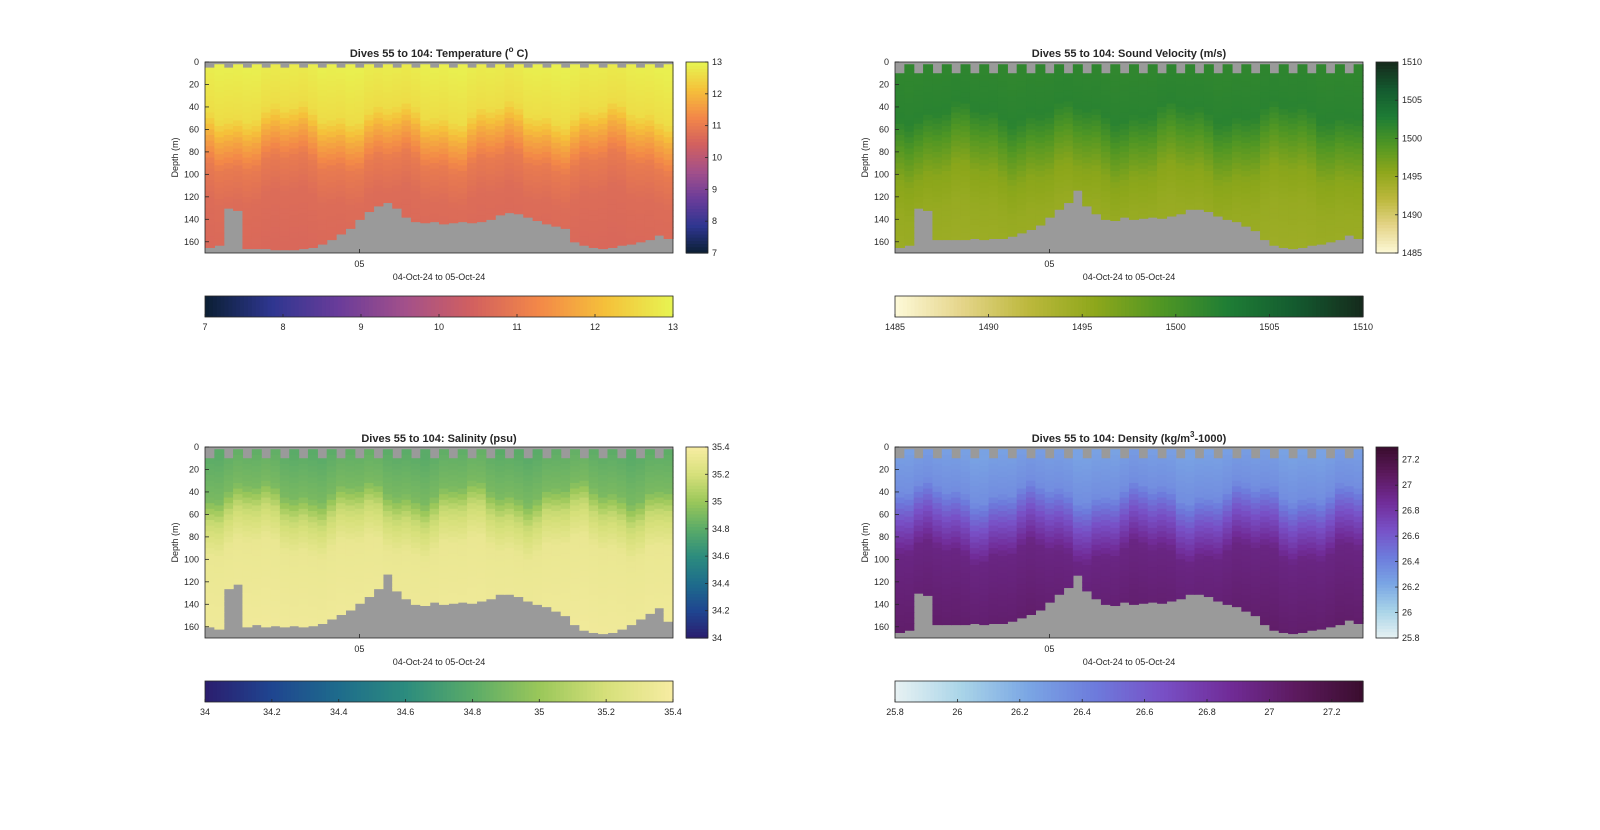  What do you see at coordinates (194, 129) in the screenshot?
I see `y-tick-label: 60` at bounding box center [194, 129].